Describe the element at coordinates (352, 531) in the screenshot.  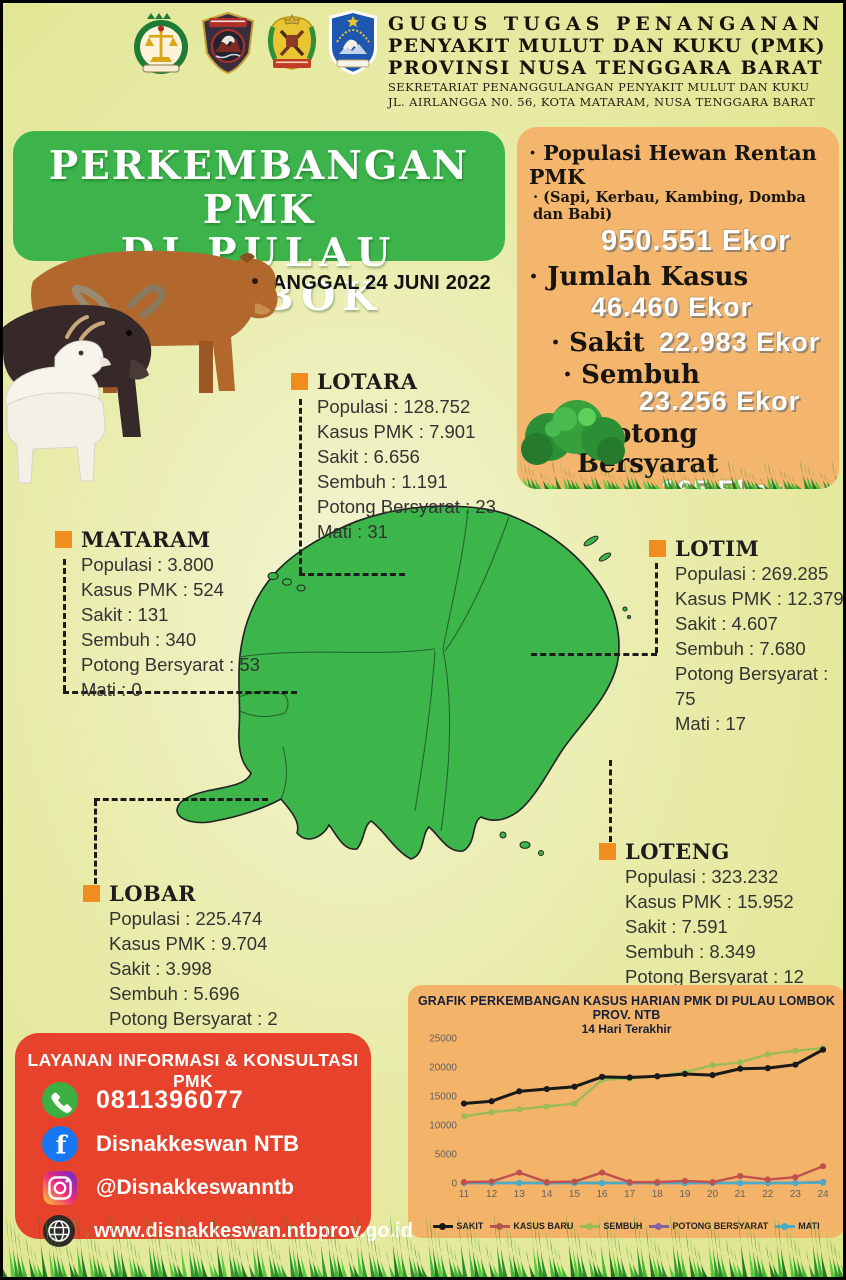
I see `region-stat: Mati : 31` at that location.